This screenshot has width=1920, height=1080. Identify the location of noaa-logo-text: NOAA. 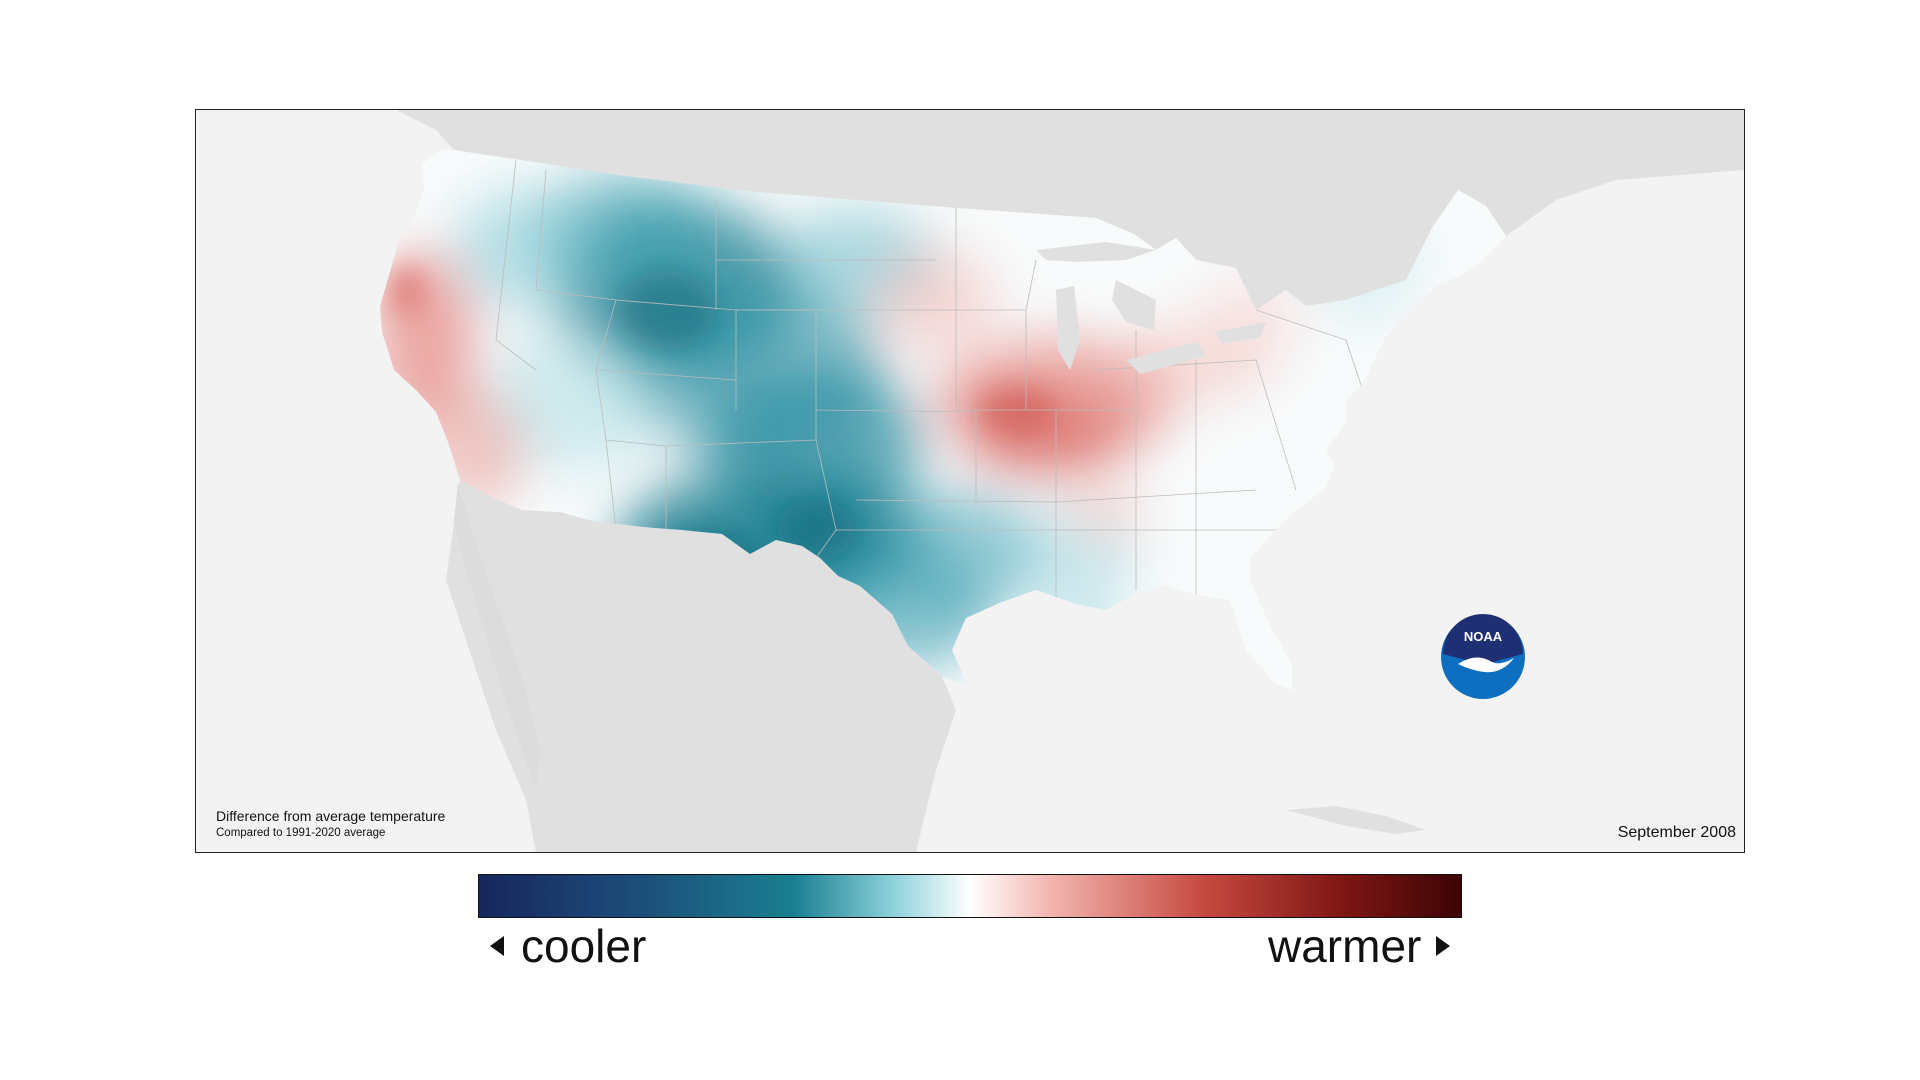
(1483, 636).